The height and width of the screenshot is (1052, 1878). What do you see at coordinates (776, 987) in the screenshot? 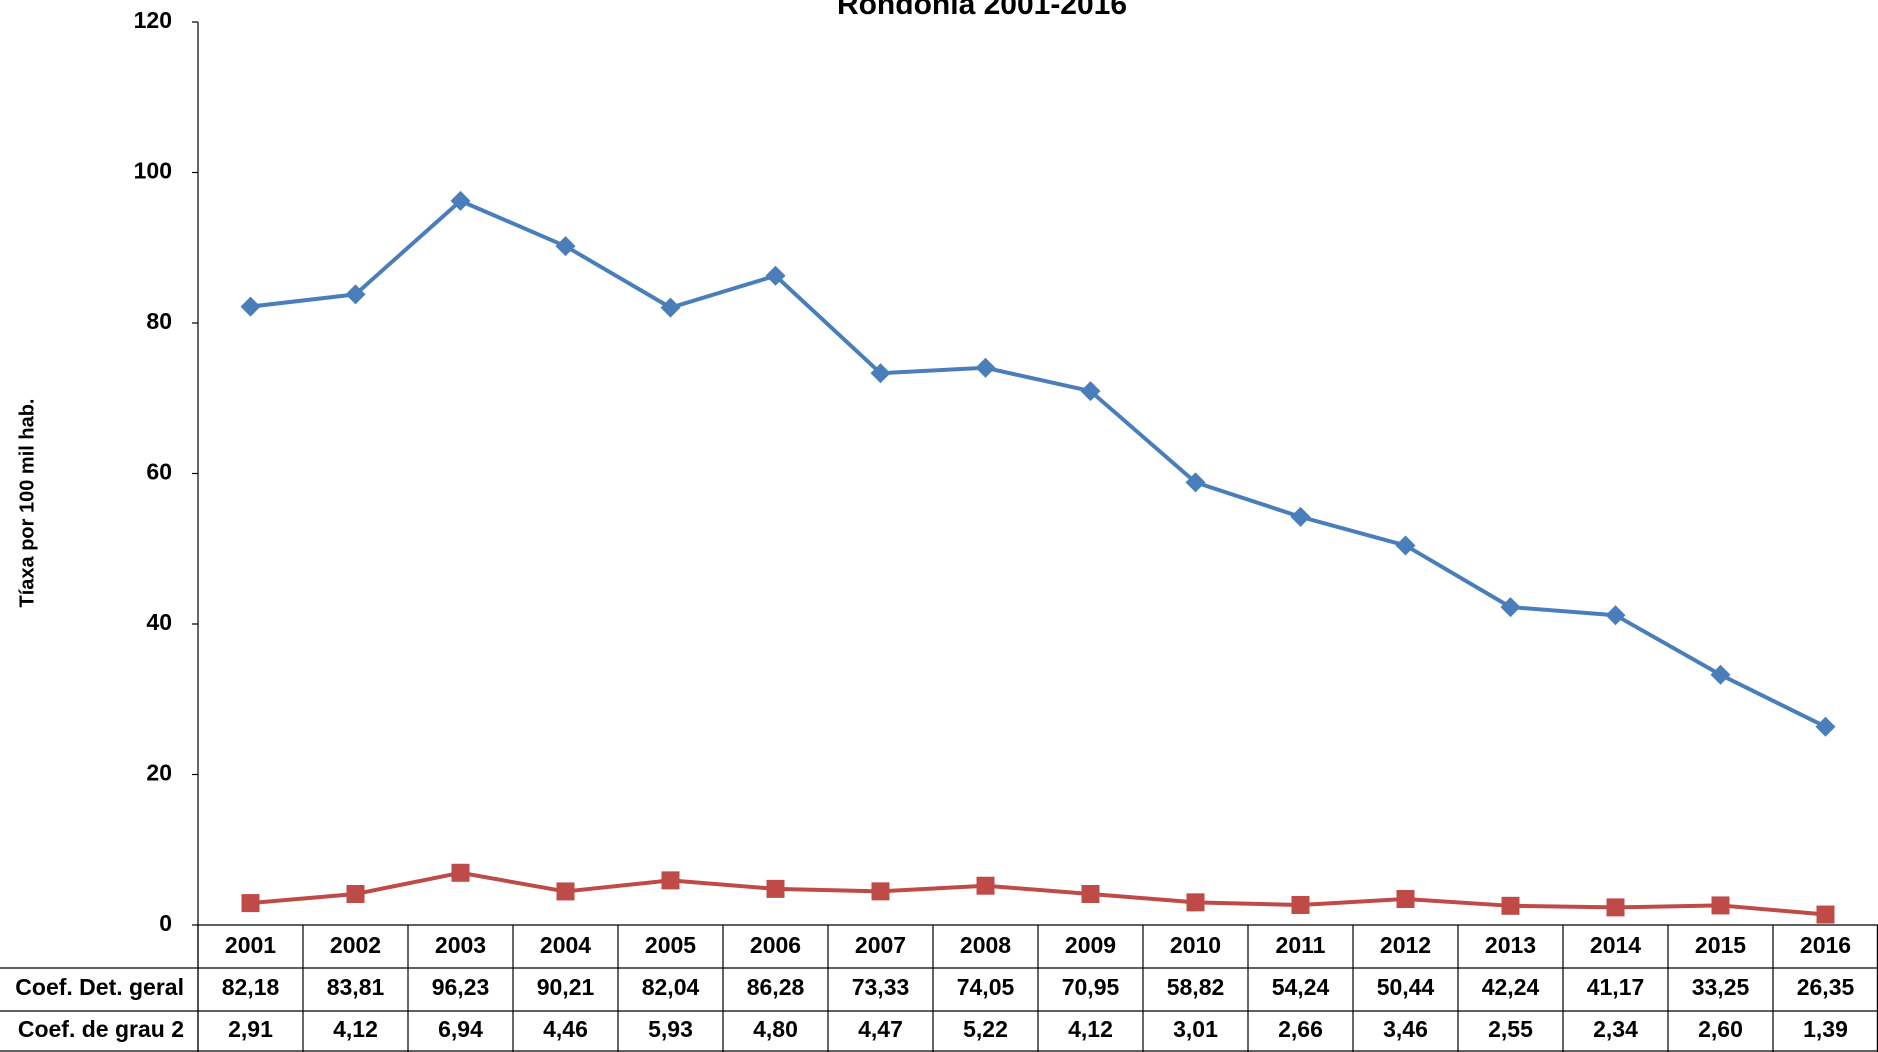
I see `table-value: 86,28` at bounding box center [776, 987].